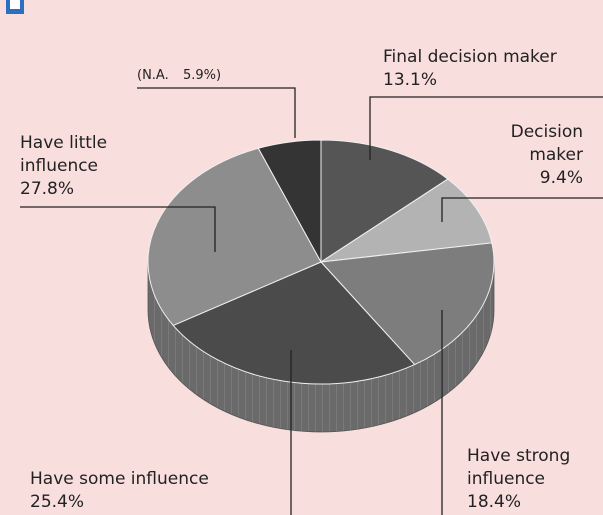  Describe the element at coordinates (153, 75) in the screenshot. I see `slice-label: (N.A.` at that location.